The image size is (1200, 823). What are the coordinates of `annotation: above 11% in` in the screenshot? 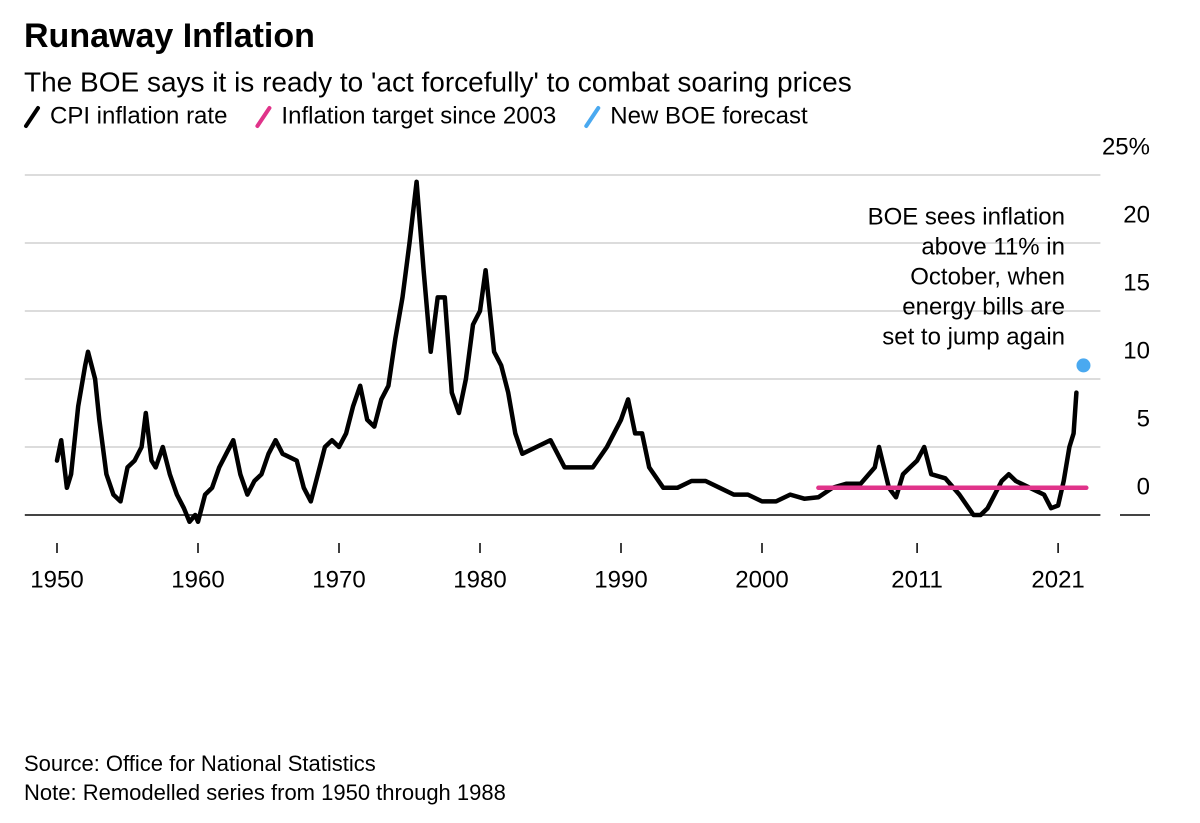 It's located at (993, 246).